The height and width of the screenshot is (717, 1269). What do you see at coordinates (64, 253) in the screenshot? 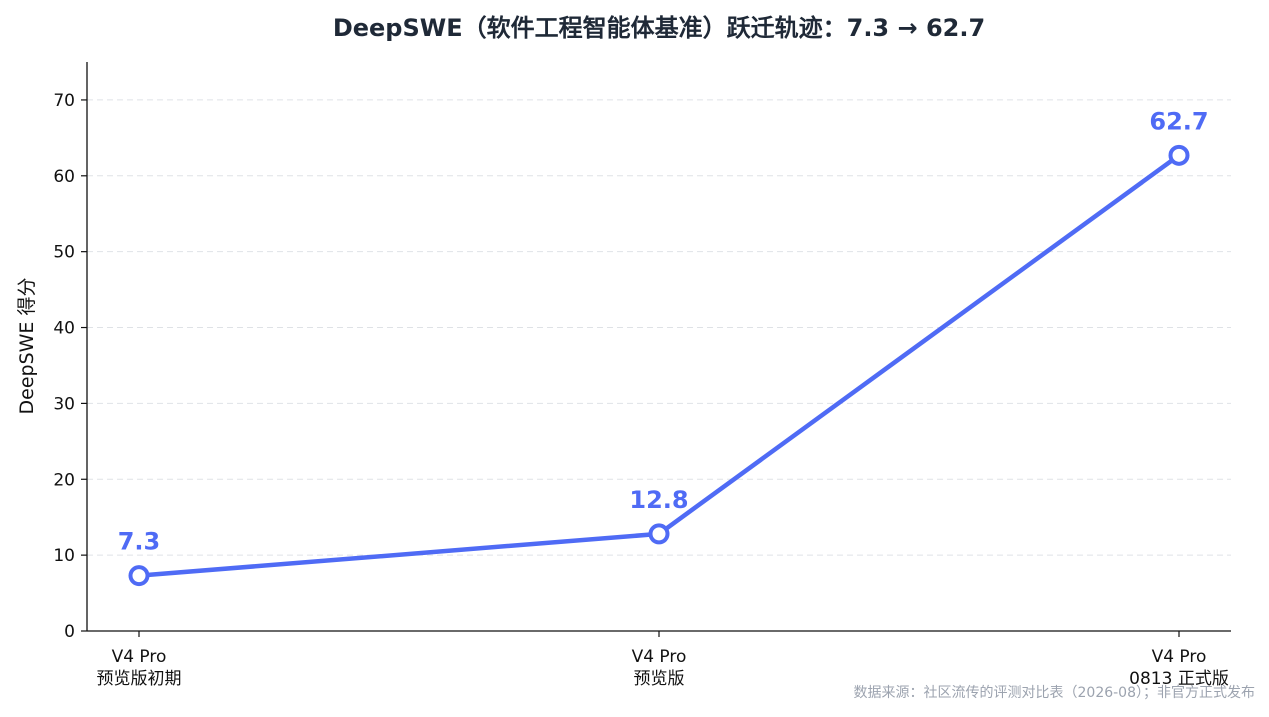
I see `y-tick-label: 50` at bounding box center [64, 253].